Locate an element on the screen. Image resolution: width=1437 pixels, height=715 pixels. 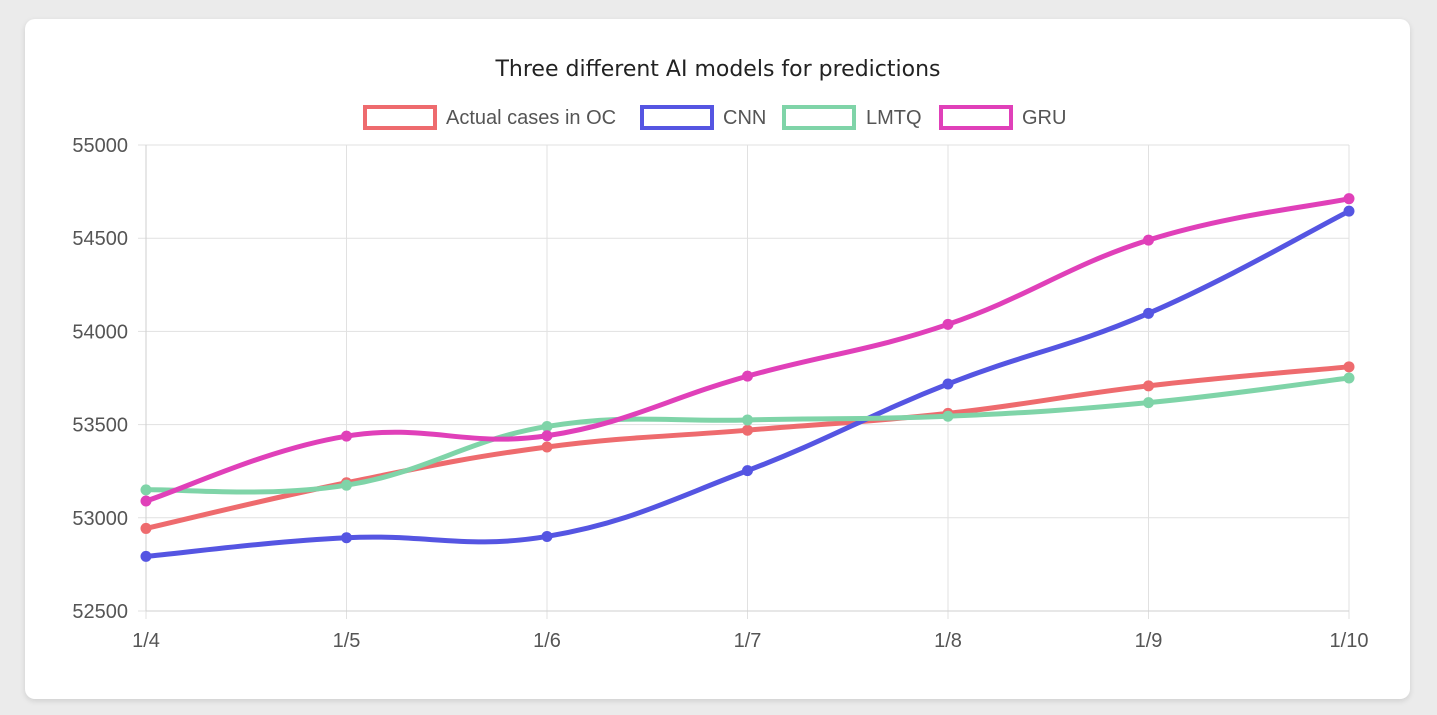
legend-item-cnn: CNN is located at coordinates (703, 117).